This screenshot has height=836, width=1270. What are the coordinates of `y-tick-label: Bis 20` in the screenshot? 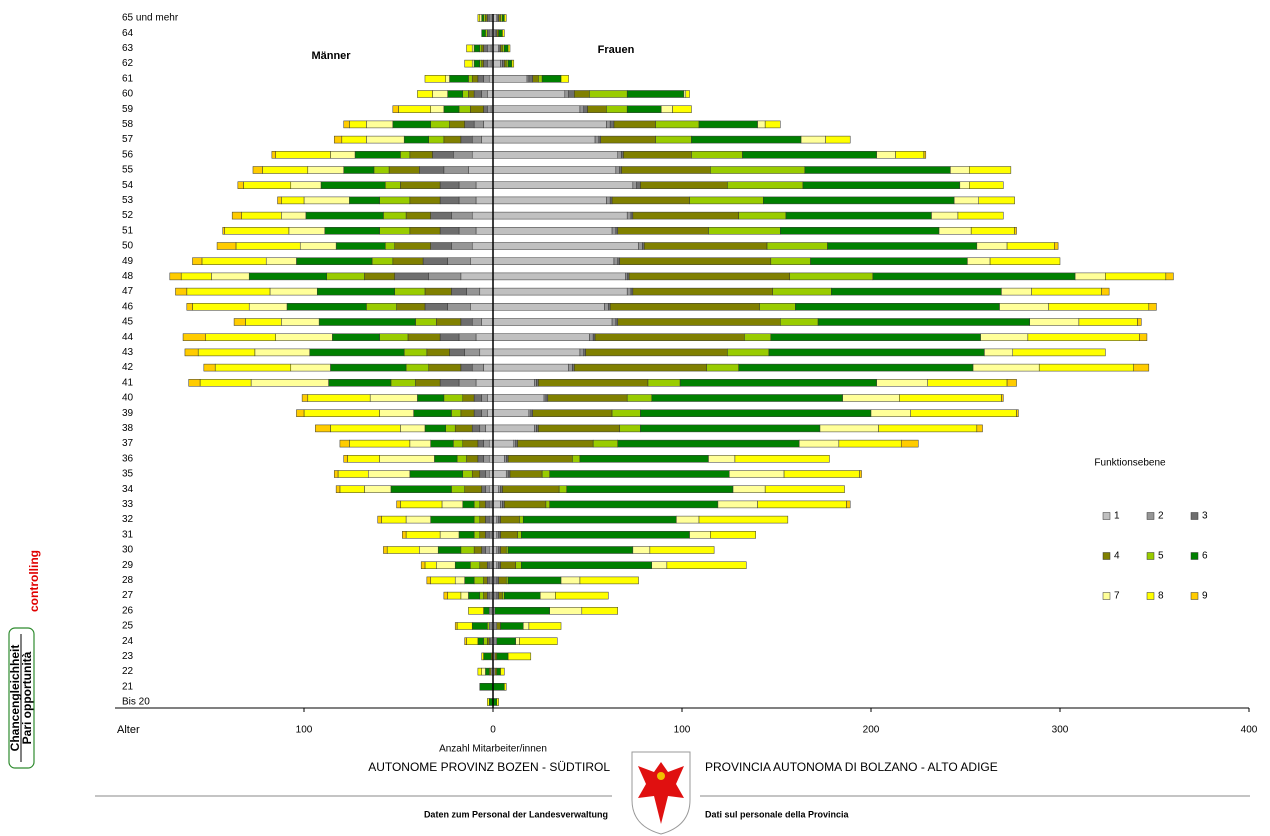 It's located at (136, 702).